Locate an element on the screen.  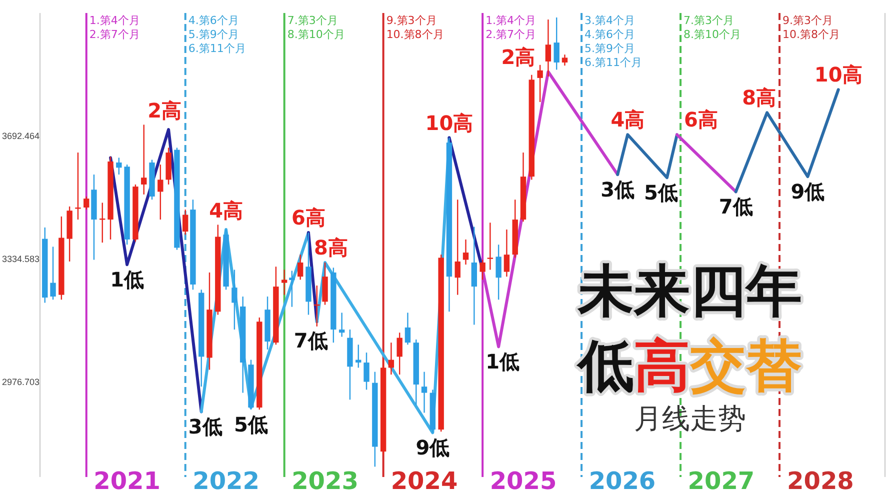
subtitle: 月线走势 is located at coordinates (690, 418).